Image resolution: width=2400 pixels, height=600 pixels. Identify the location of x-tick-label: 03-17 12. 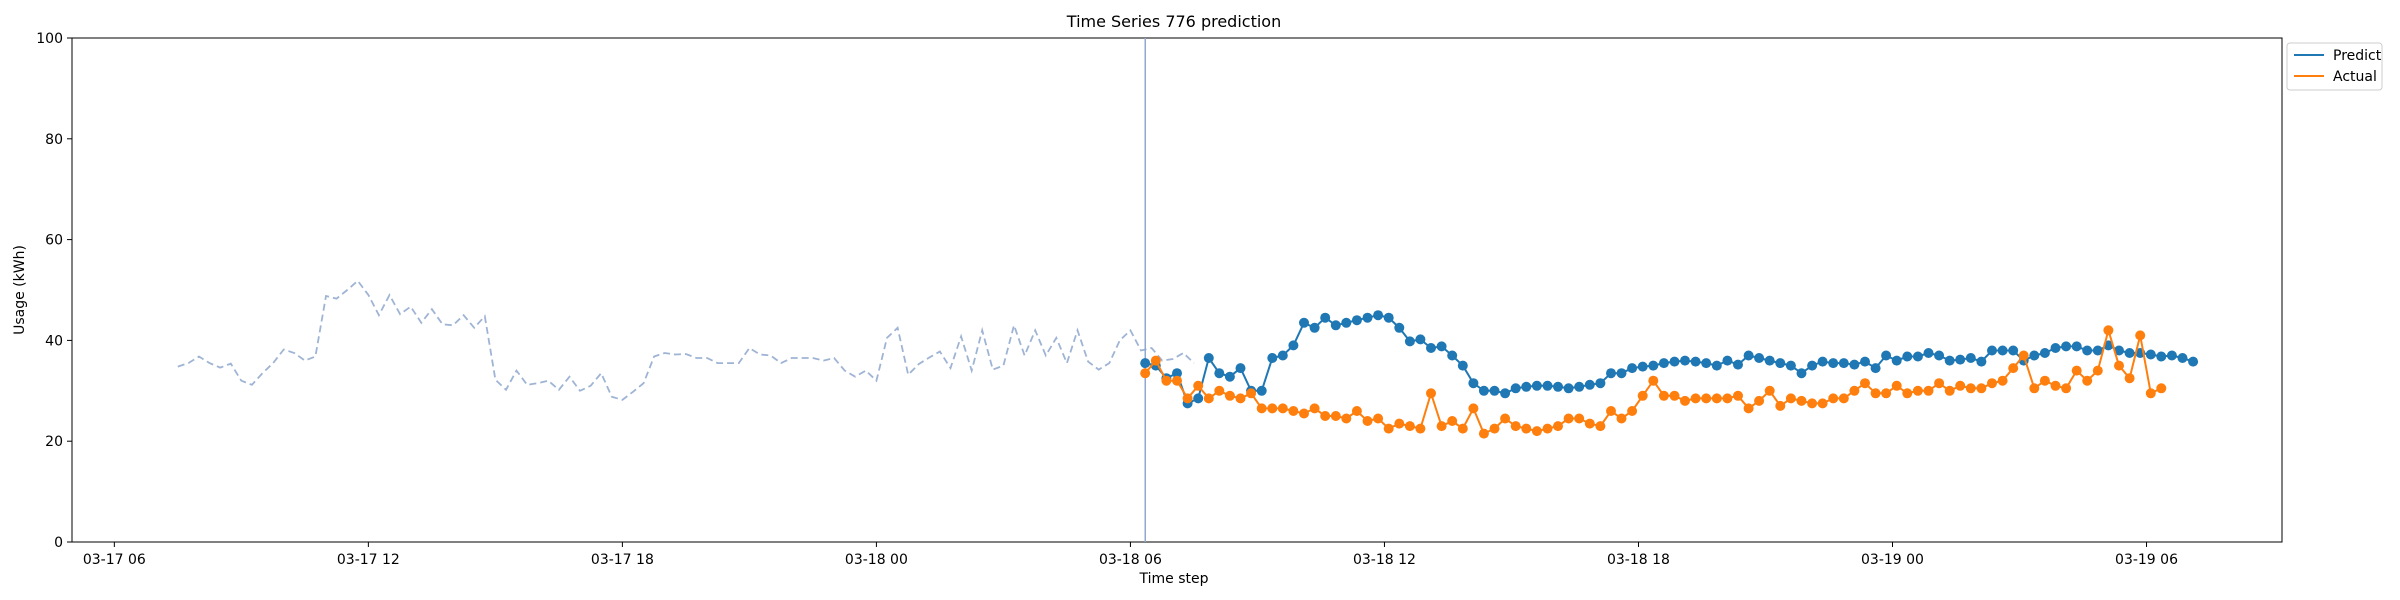
(368, 560).